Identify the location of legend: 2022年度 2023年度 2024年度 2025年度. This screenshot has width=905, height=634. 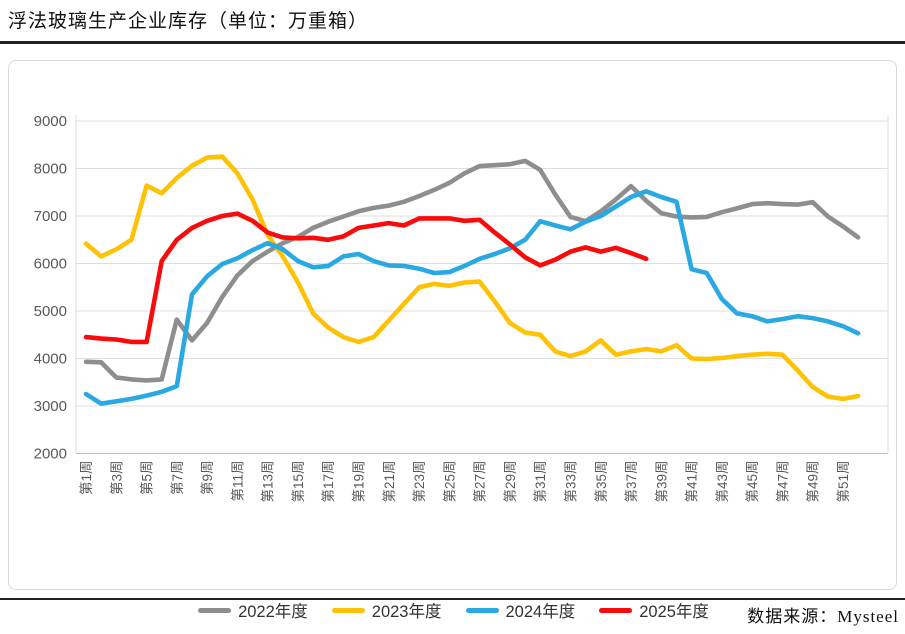
(453, 610).